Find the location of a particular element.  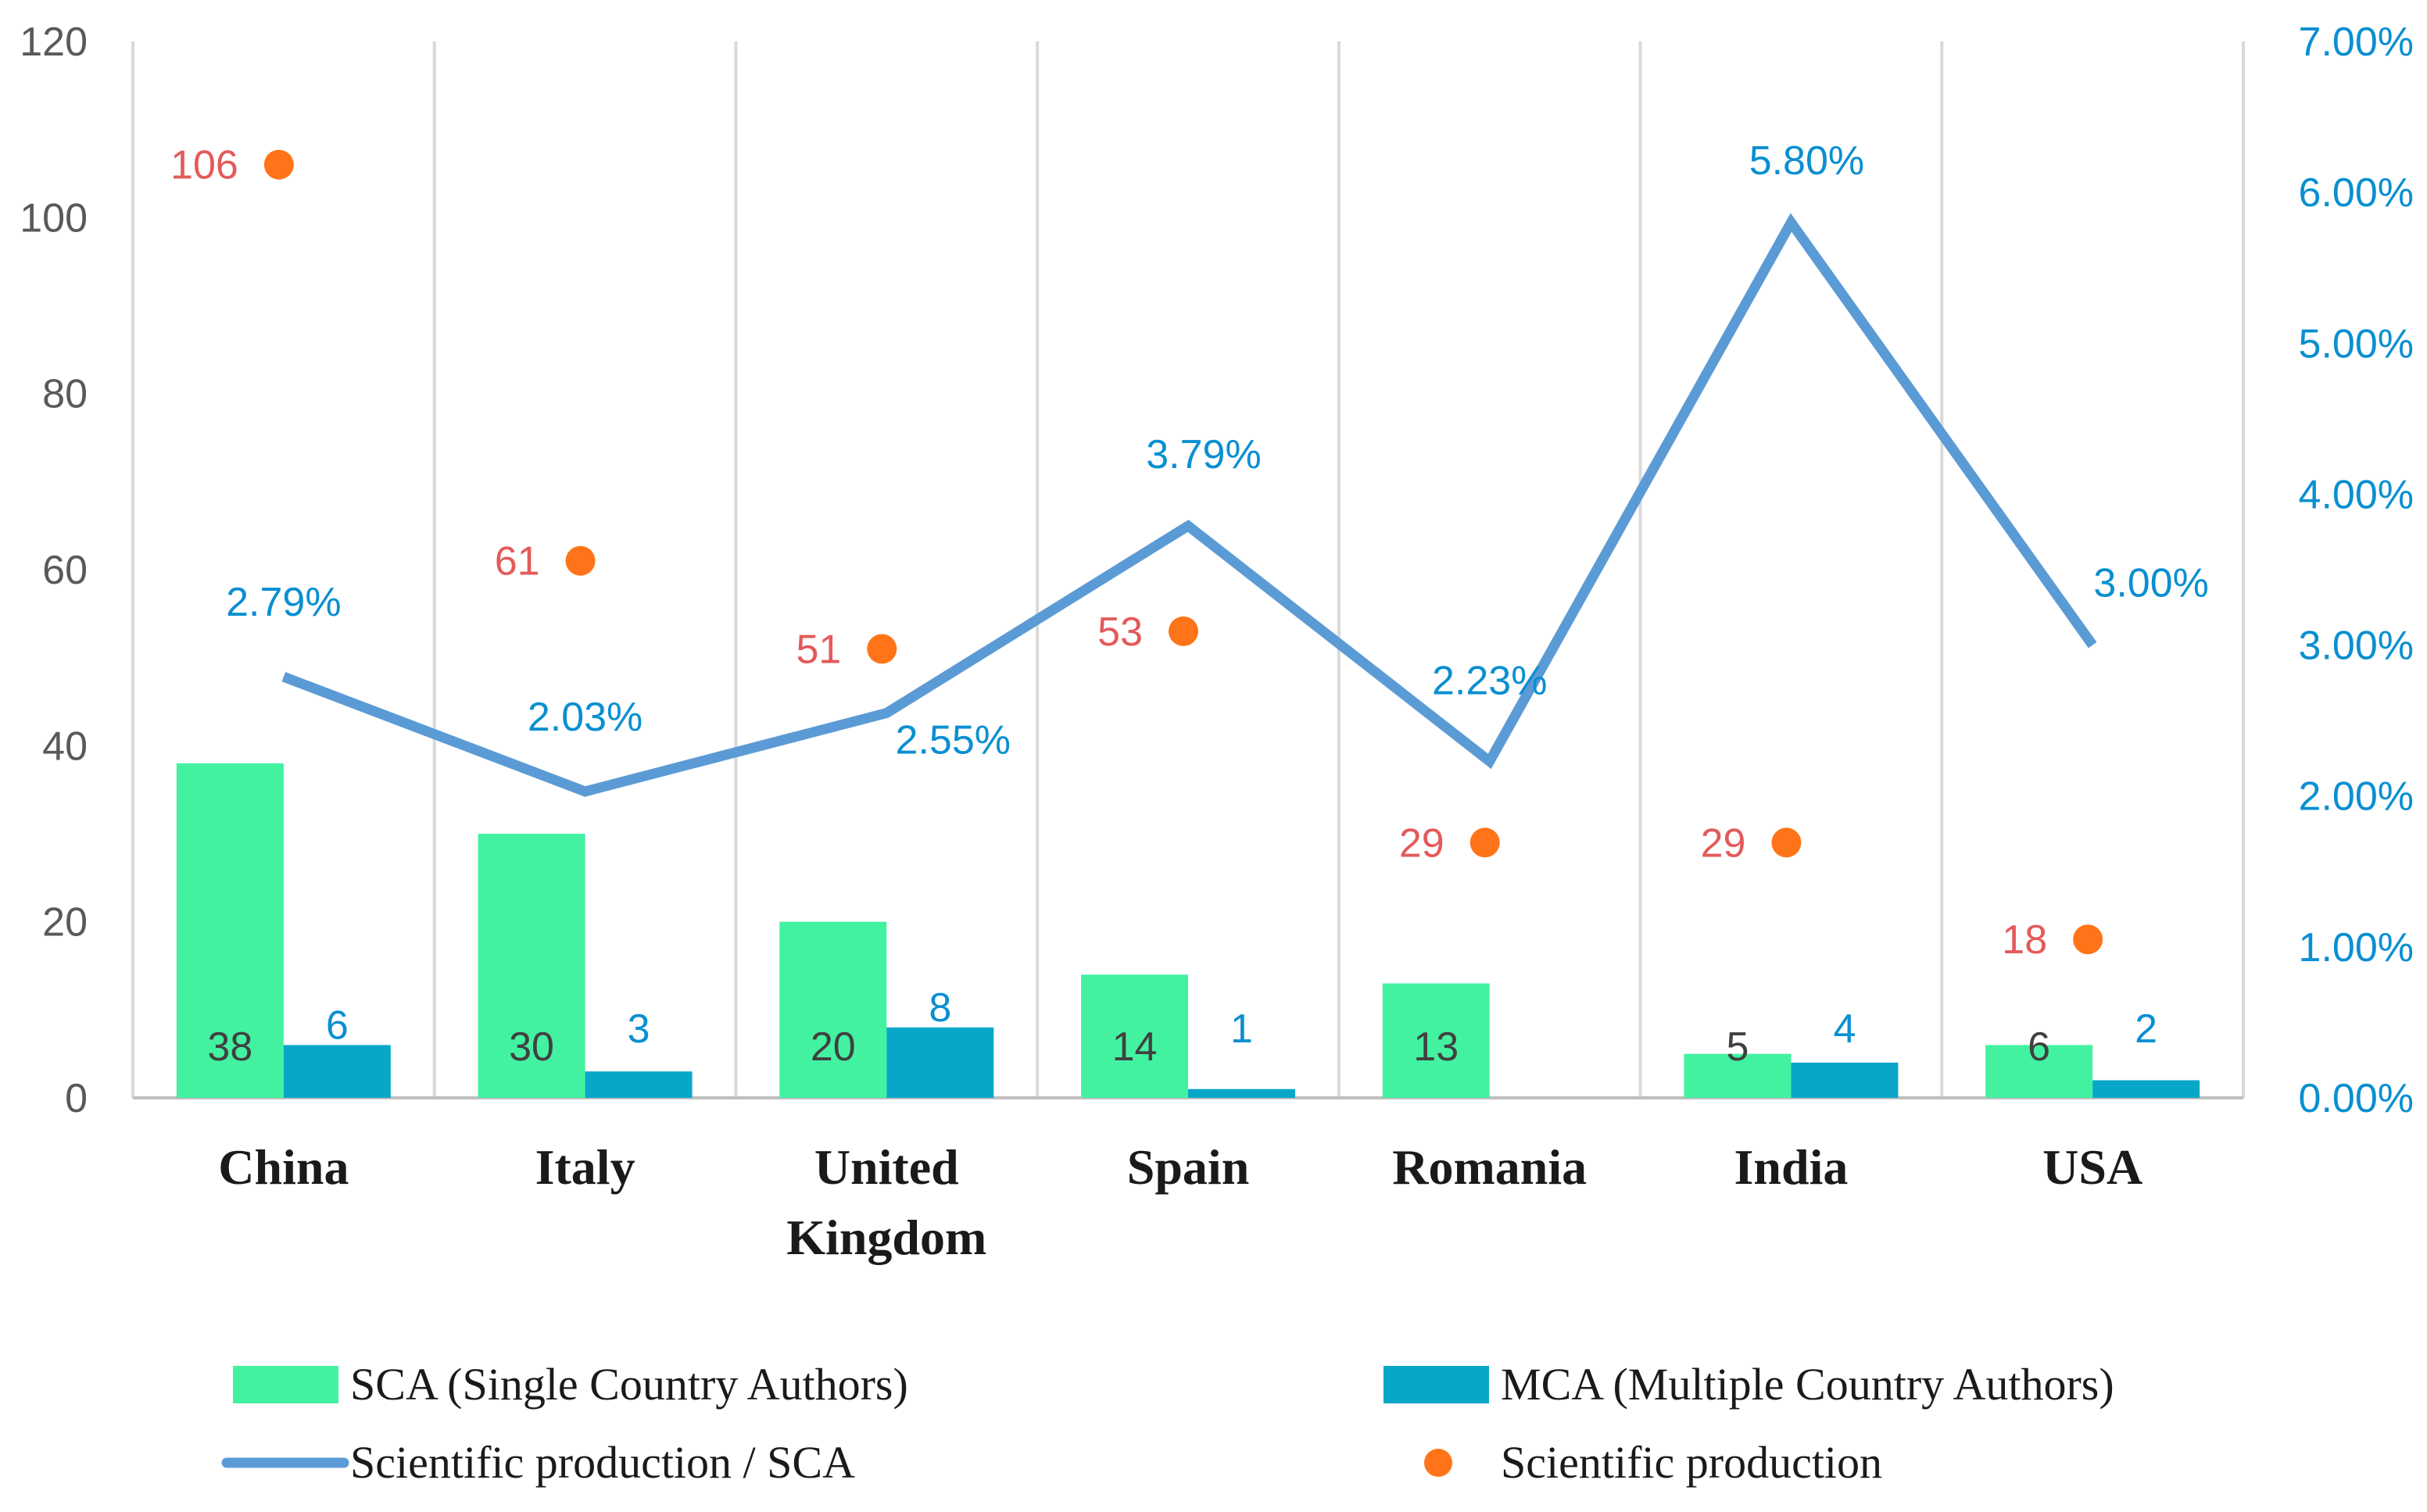

label-sca: 13 is located at coordinates (1436, 1047).